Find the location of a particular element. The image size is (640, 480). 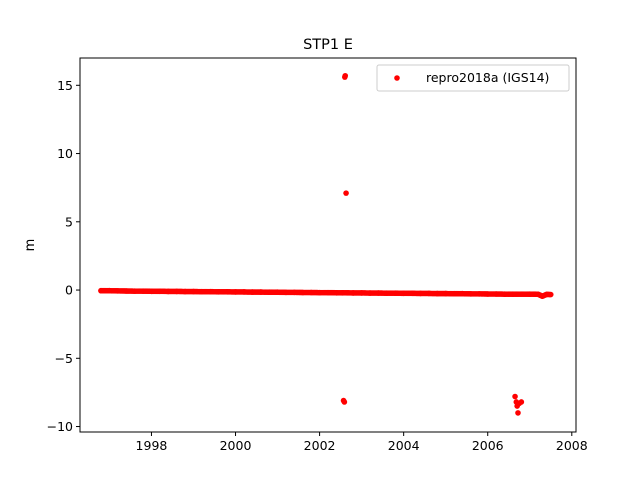

y-tick-label: −5 is located at coordinates (64, 358).